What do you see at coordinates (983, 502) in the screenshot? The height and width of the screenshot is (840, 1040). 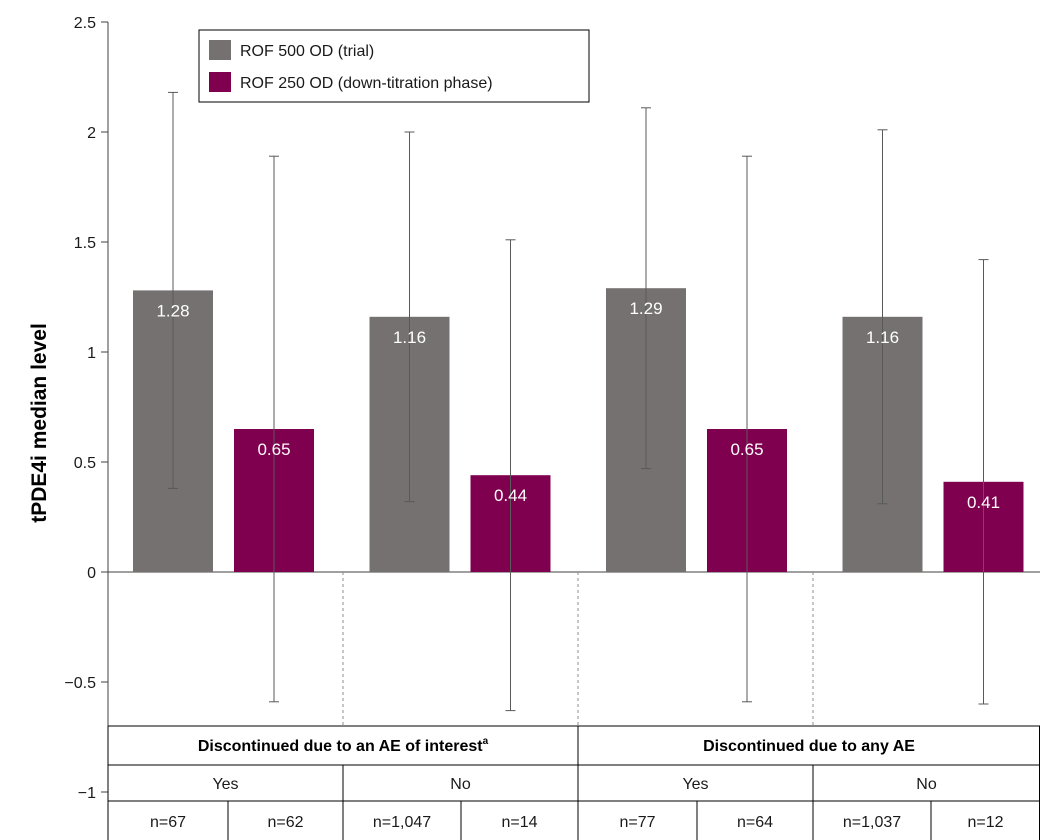 I see `data-label: 0.41` at bounding box center [983, 502].